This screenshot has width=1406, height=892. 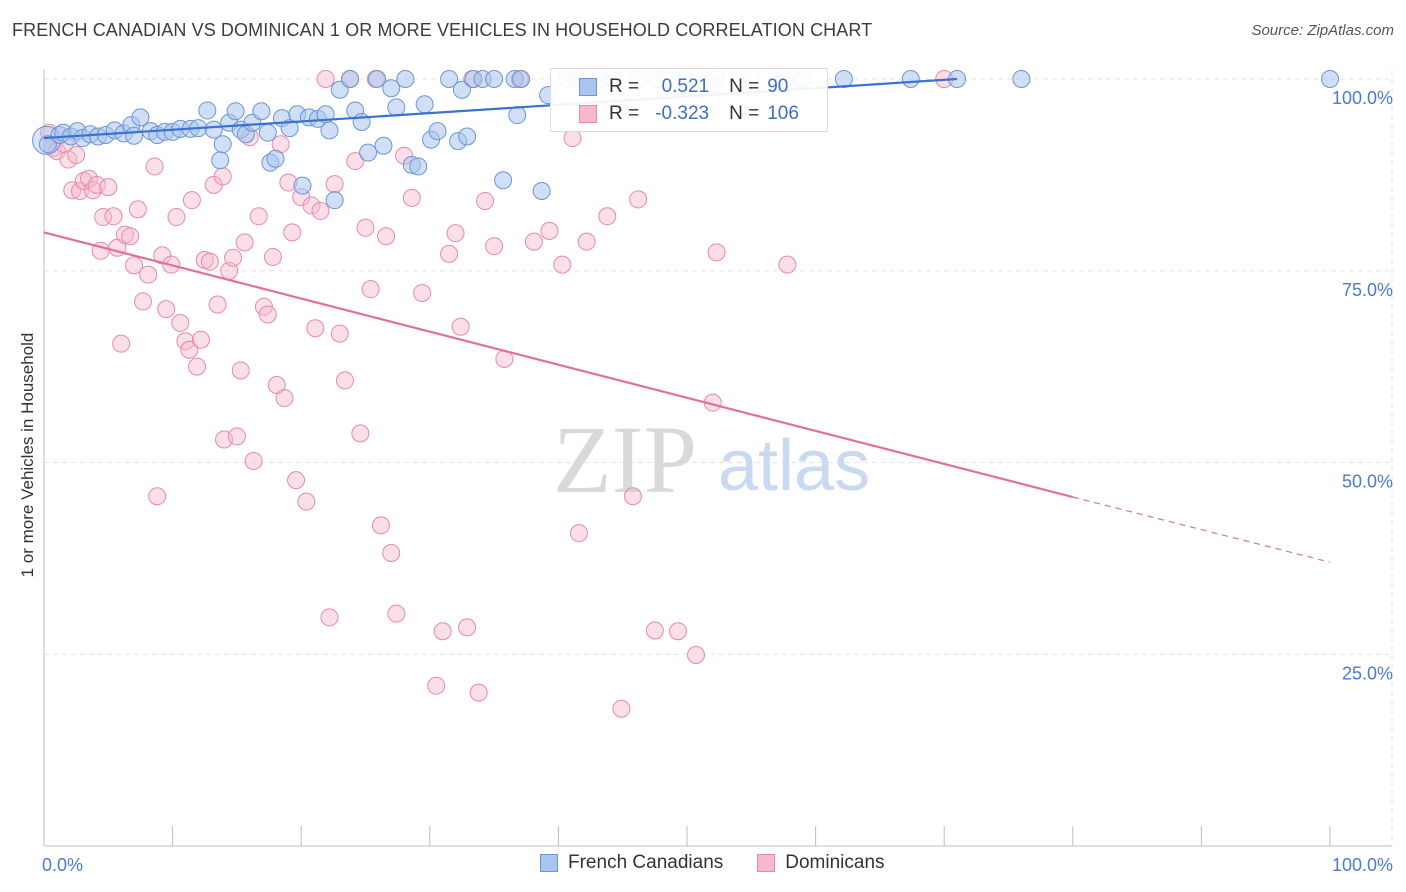 What do you see at coordinates (744, 86) in the screenshot?
I see `n-label: N =` at bounding box center [744, 86].